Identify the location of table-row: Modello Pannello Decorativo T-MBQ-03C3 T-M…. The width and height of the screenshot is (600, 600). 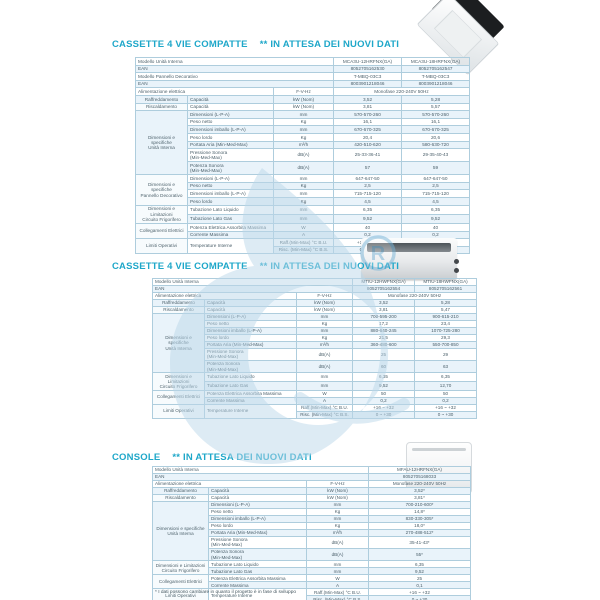
(302, 76).